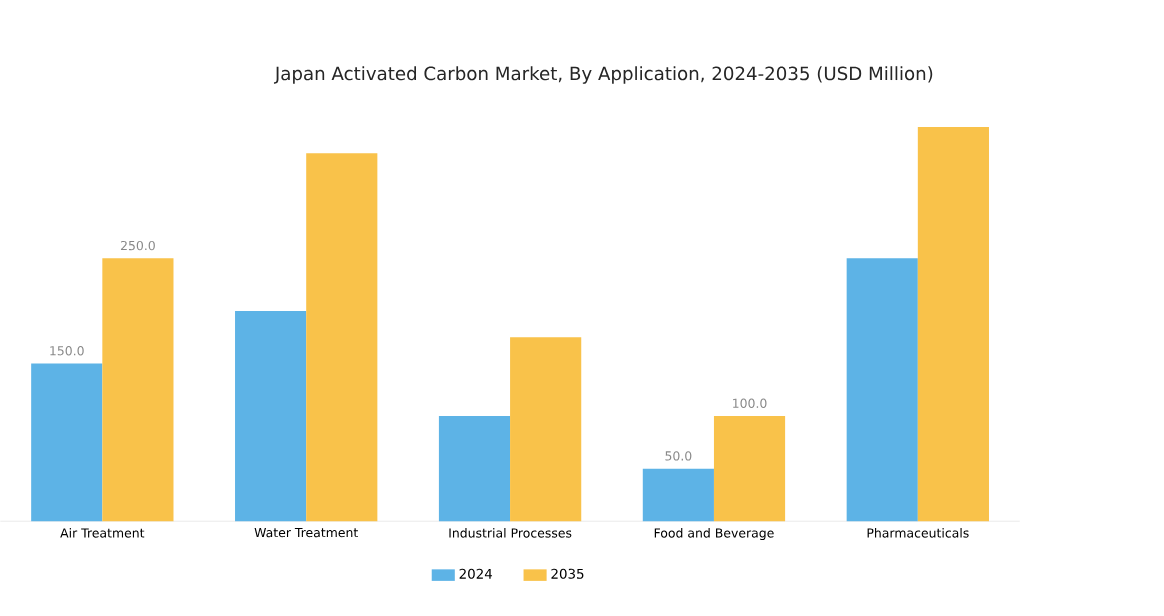  I want to click on chart-title: Japan Activated Carbon Market, By Application, 2024-2035 (USD Million), so click(603, 75).